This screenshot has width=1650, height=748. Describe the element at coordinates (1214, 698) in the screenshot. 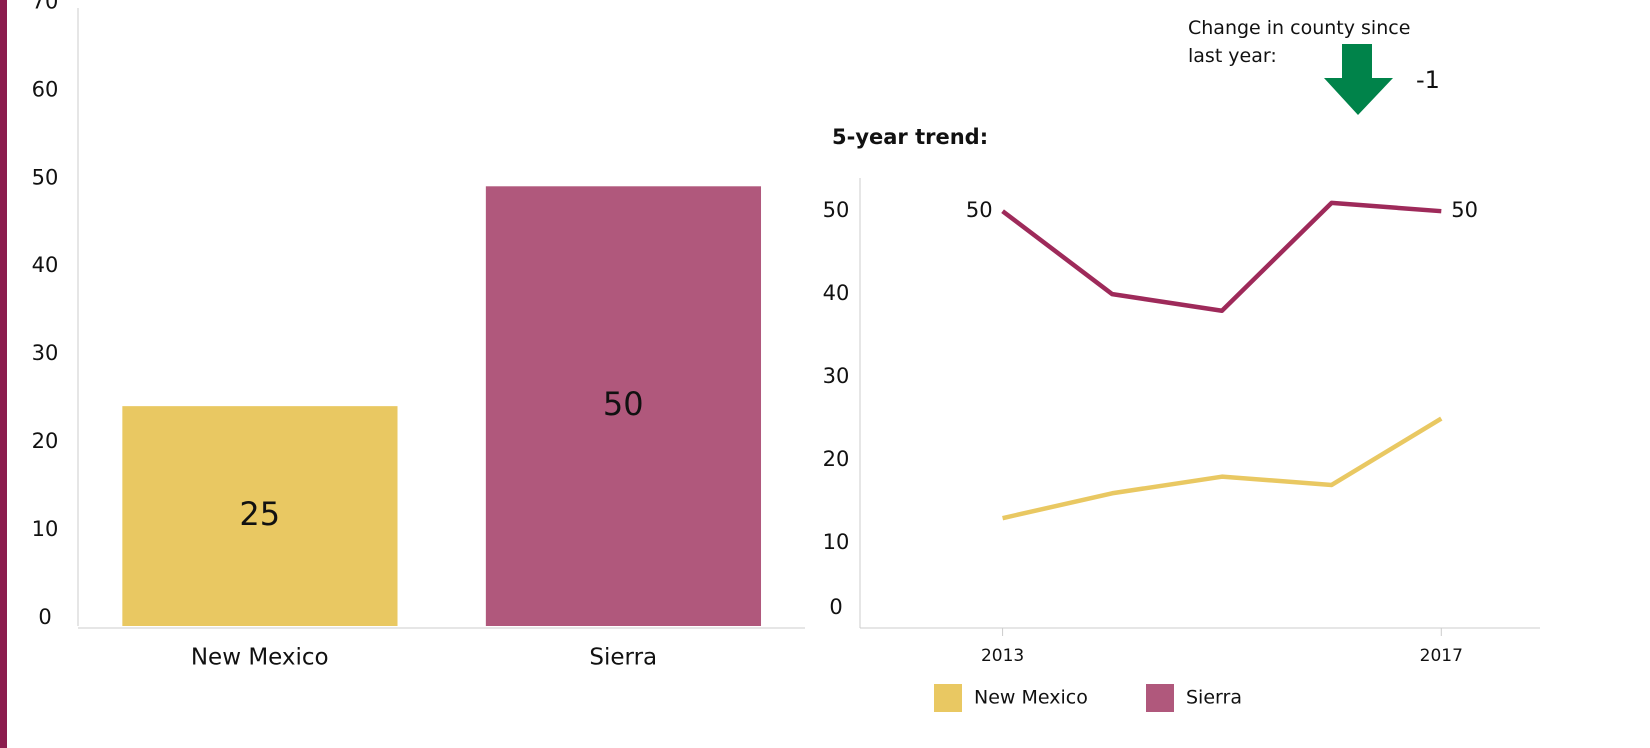

I see `legend-label: Sierra` at that location.